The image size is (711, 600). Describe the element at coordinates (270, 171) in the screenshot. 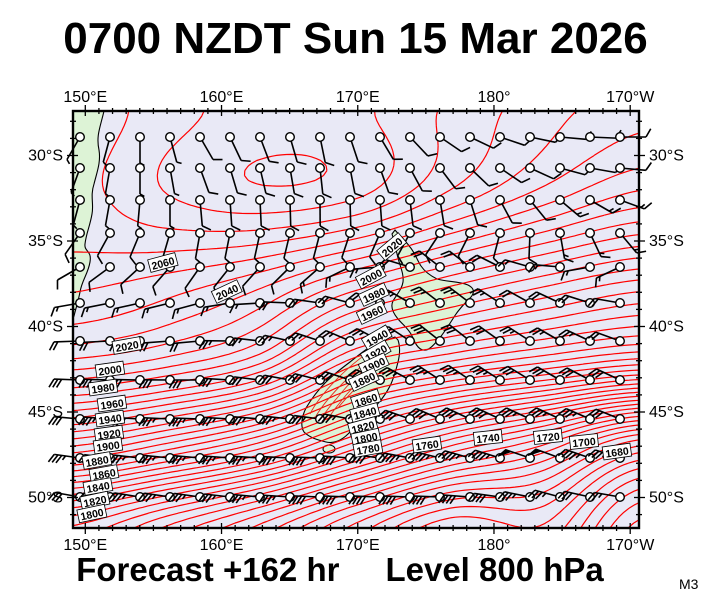

I see `contour-line` at that location.